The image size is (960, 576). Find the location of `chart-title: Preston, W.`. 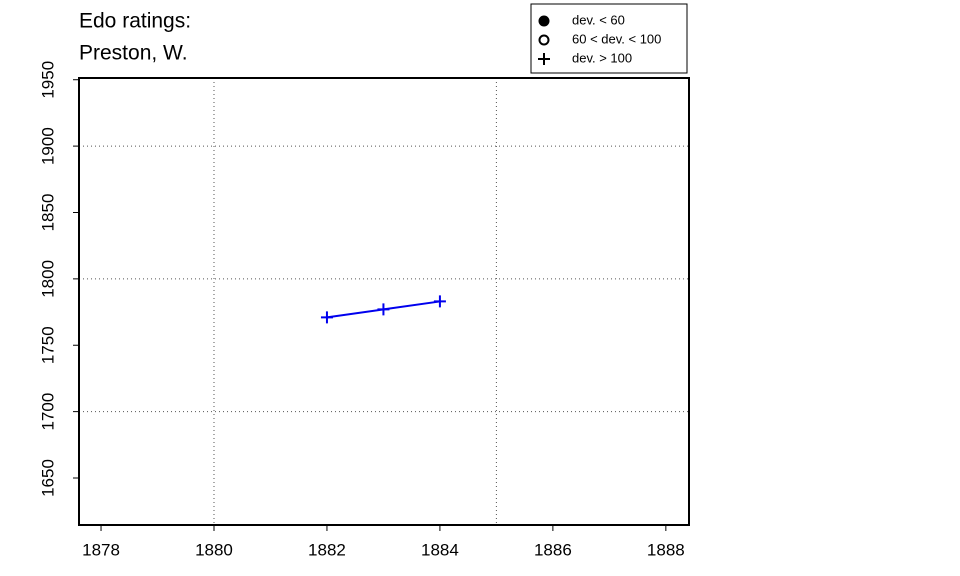

chart-title: Preston, W. is located at coordinates (133, 53).